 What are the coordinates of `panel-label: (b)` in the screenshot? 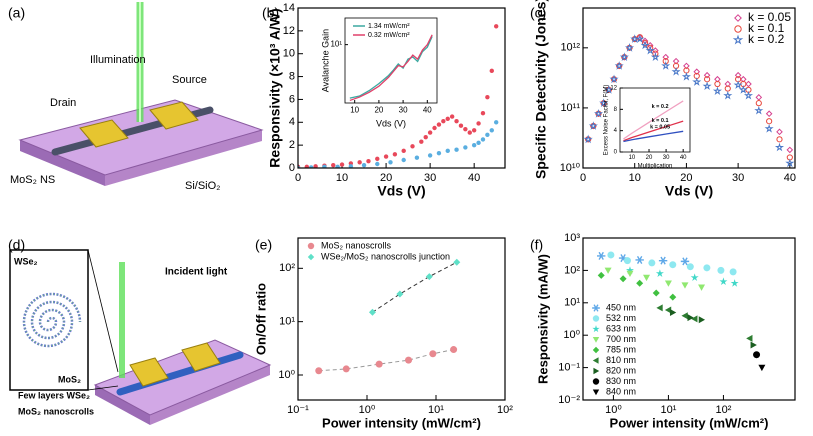 It's located at (270, 13).